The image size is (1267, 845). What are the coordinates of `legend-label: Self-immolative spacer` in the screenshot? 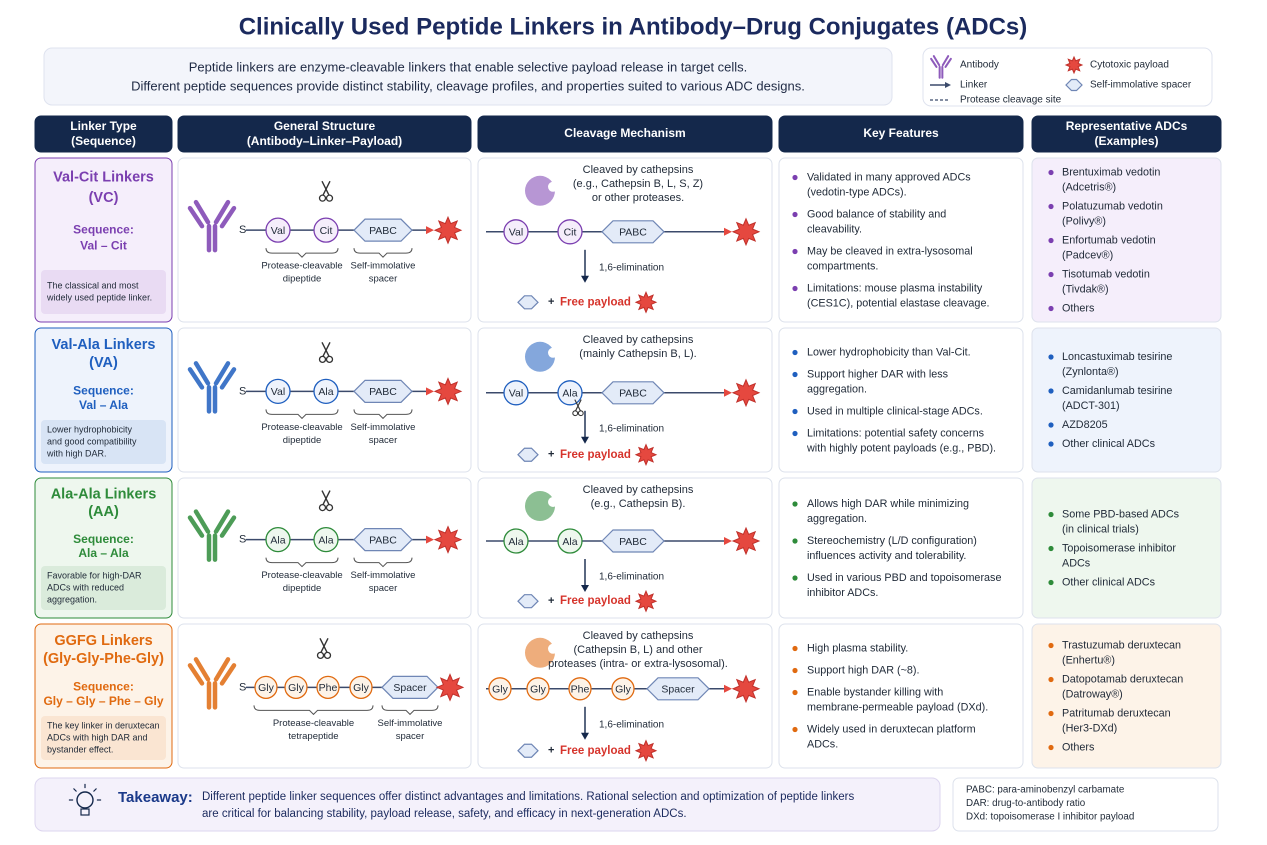 It's located at (1141, 85).